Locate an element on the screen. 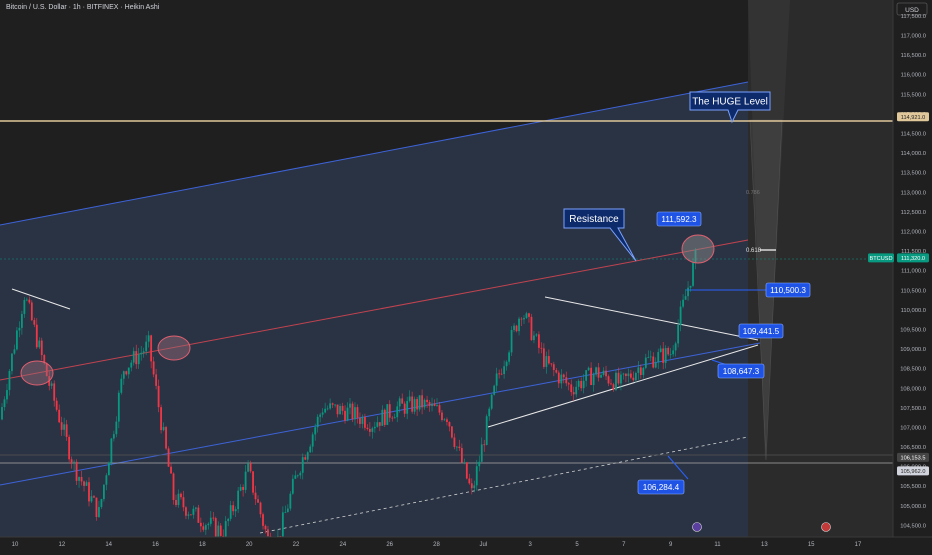  time-tick-label: 12 is located at coordinates (61, 545).